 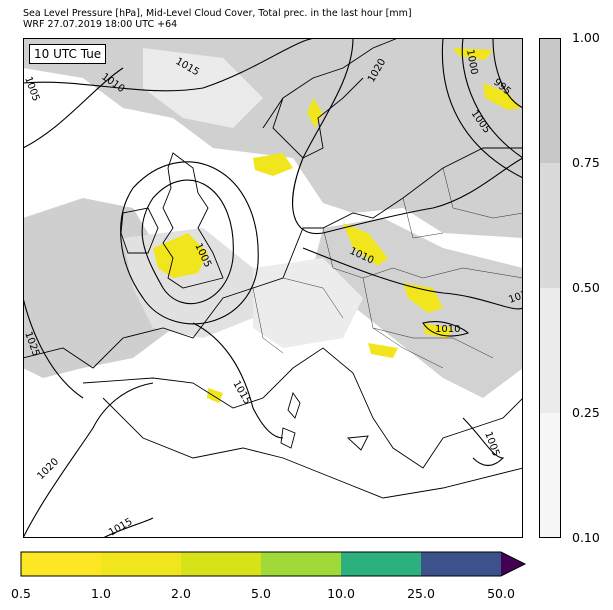 What do you see at coordinates (261, 593) in the screenshot?
I see `precip-colorbar-tick: 5.0` at bounding box center [261, 593].